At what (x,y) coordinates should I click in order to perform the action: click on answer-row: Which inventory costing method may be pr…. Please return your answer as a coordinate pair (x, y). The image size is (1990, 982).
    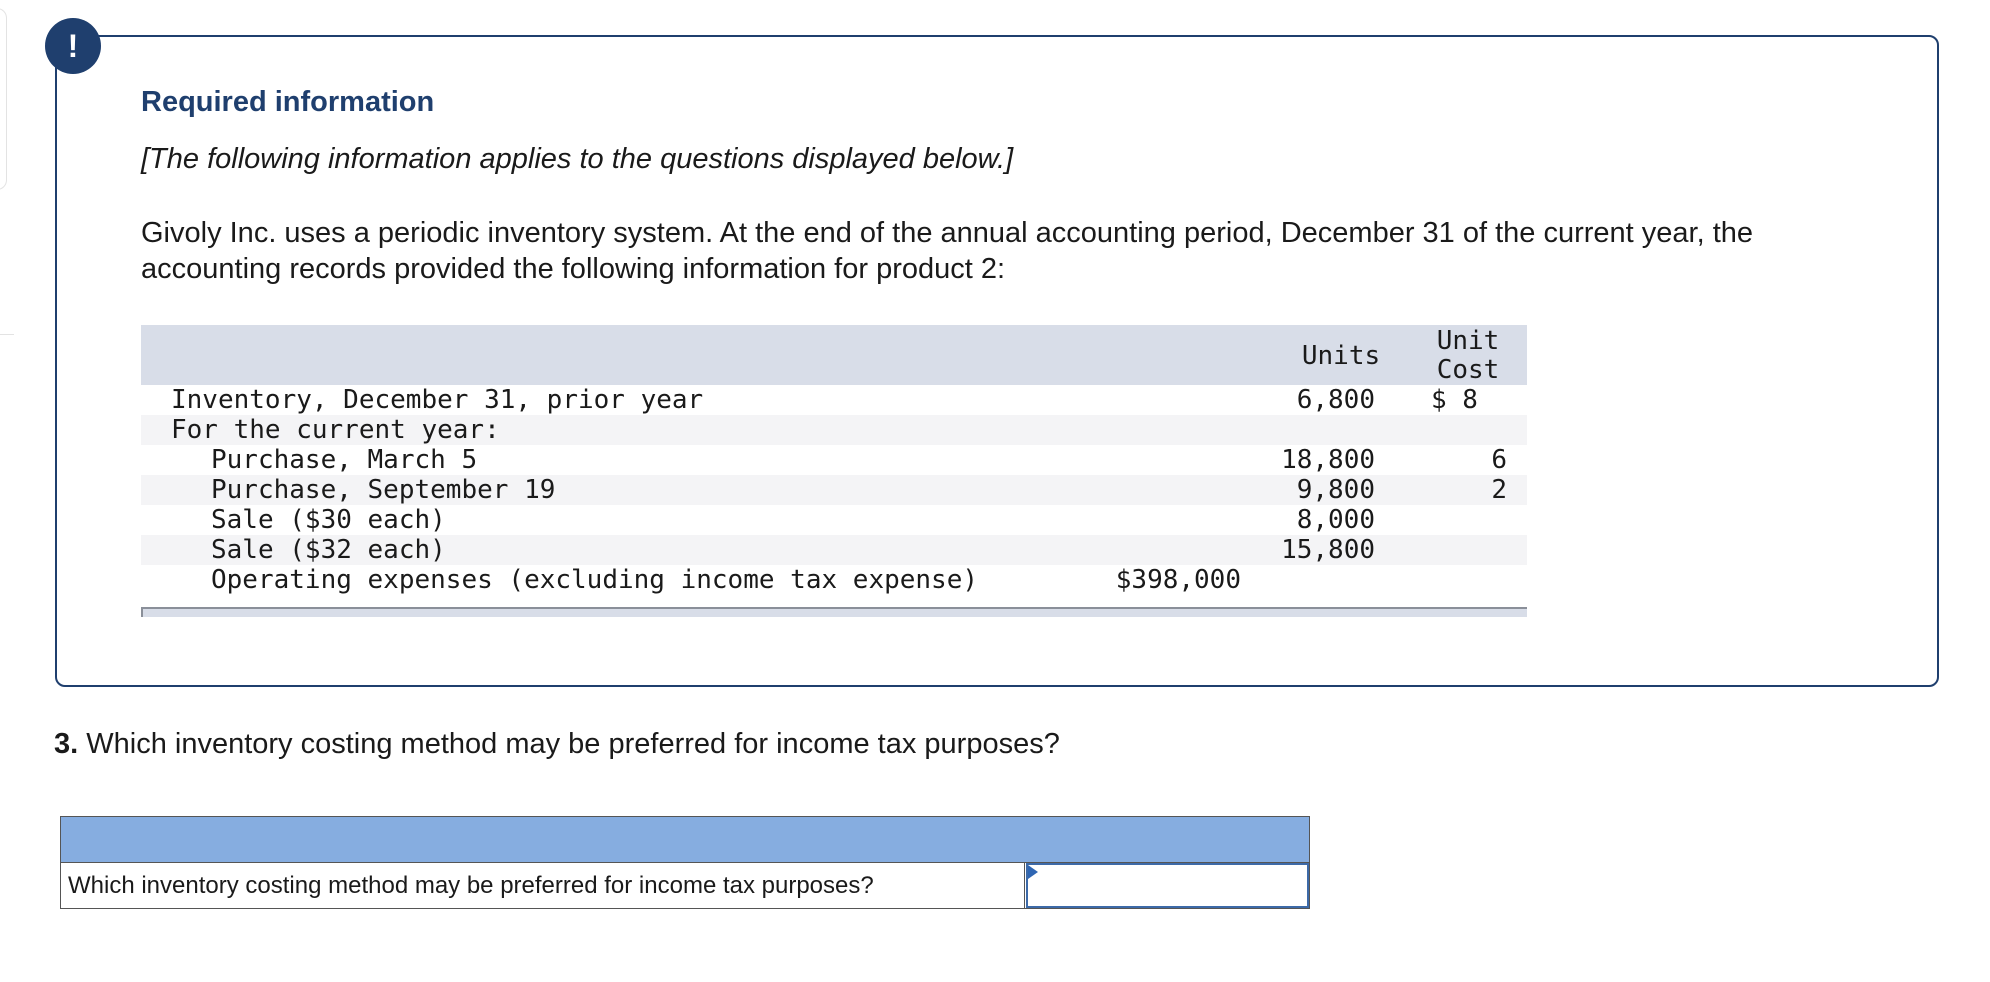
    Looking at the image, I should click on (685, 885).